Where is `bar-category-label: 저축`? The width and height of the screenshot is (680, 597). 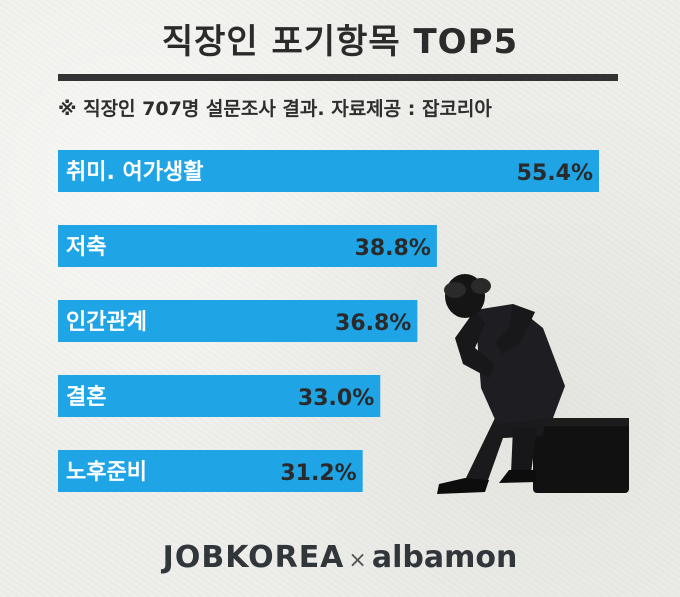
bar-category-label: 저축 is located at coordinates (86, 247).